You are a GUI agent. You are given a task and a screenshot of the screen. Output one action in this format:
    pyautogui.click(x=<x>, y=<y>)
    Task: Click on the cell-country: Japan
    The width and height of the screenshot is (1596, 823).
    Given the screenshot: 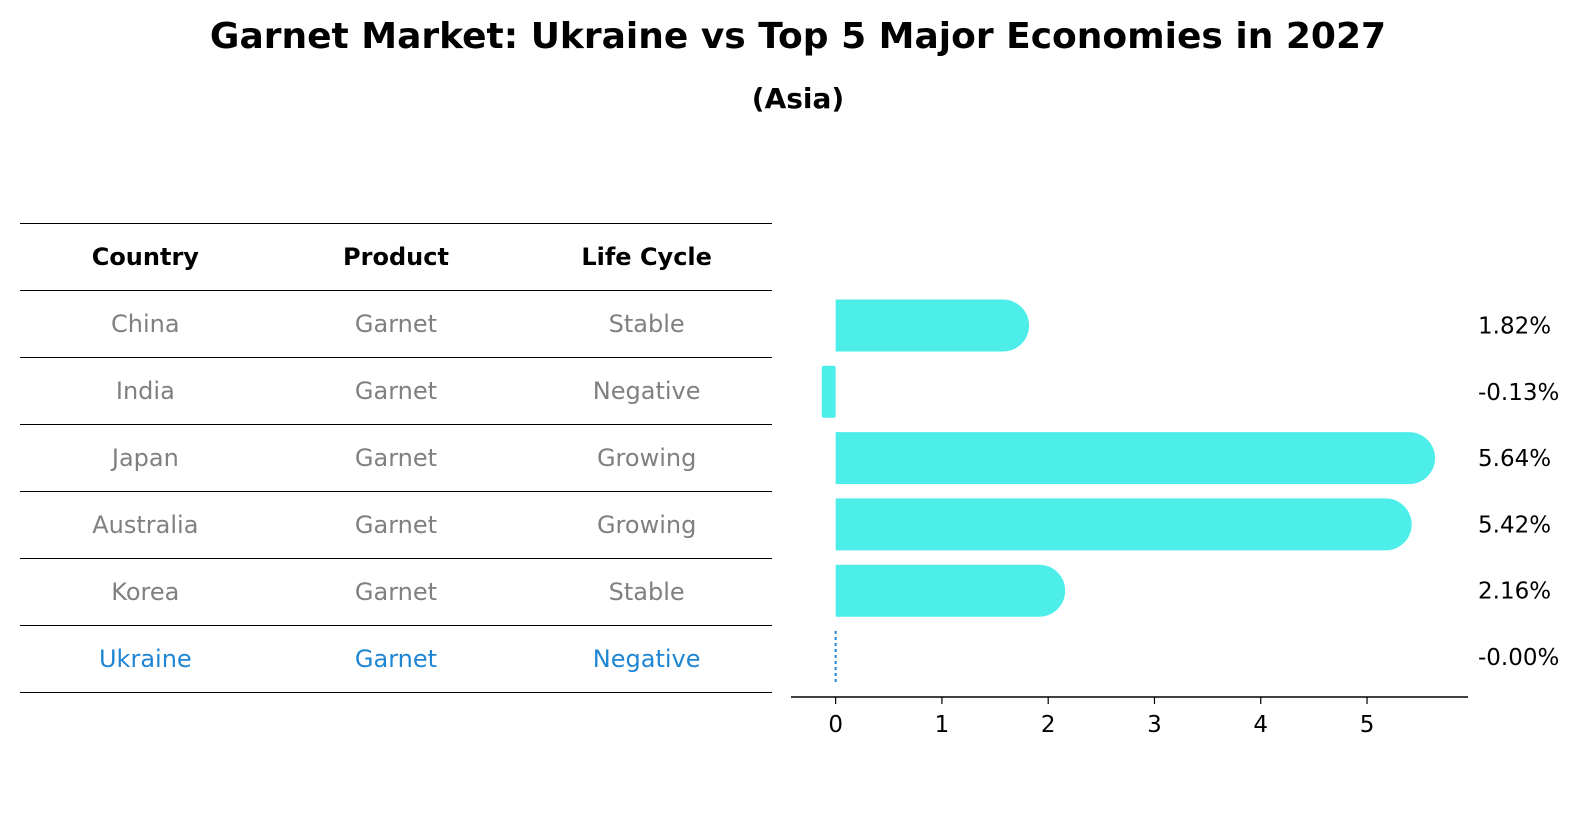 What is the action you would take?
    pyautogui.click(x=145, y=458)
    